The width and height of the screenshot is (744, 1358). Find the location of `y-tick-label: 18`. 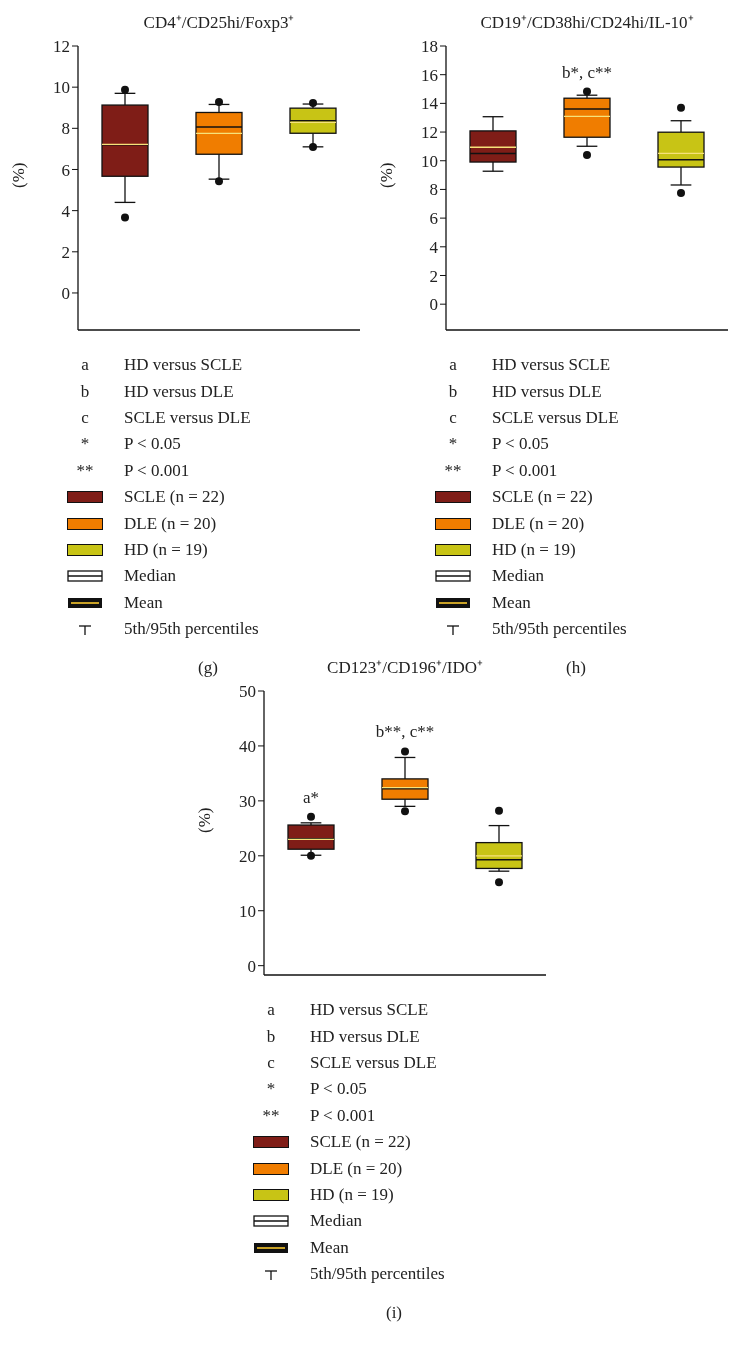

y-tick-label: 18 is located at coordinates (429, 47).